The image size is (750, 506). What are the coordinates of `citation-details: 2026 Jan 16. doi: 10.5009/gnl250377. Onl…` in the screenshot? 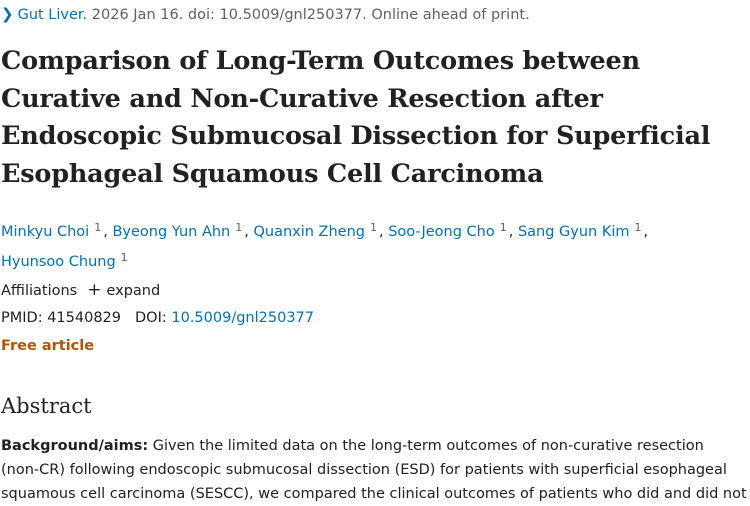 It's located at (310, 15).